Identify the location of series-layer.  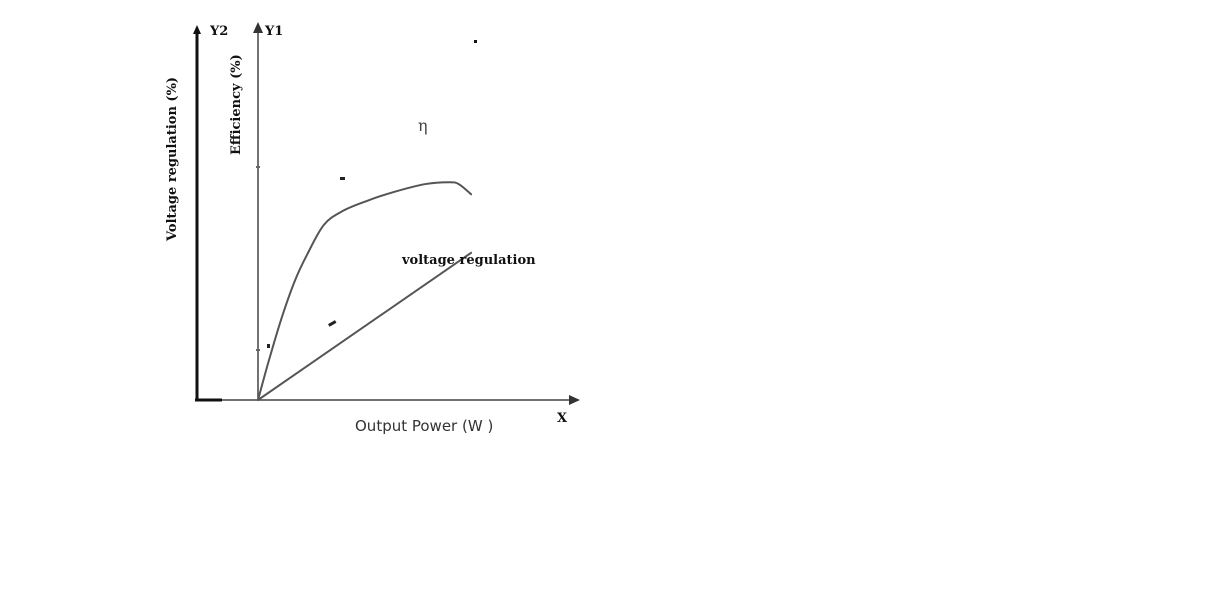
(365, 291).